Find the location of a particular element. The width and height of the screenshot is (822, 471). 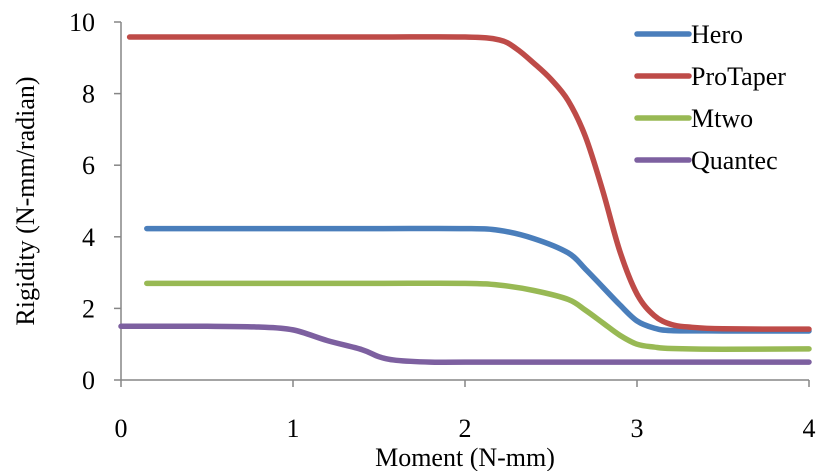

y-tick-label: 6 is located at coordinates (88, 165).